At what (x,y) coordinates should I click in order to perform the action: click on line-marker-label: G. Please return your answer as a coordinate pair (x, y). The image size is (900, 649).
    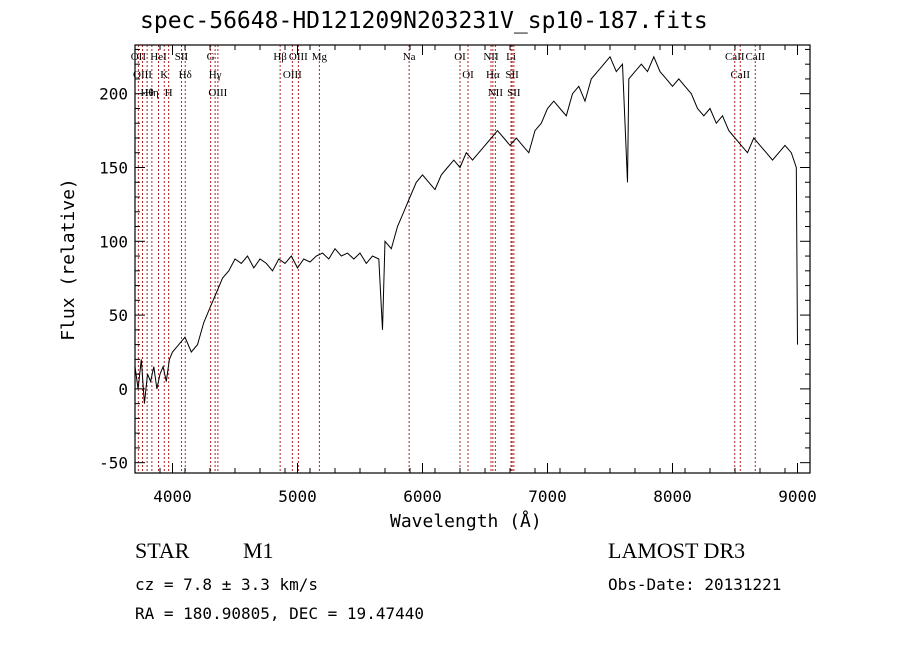
    Looking at the image, I should click on (211, 57).